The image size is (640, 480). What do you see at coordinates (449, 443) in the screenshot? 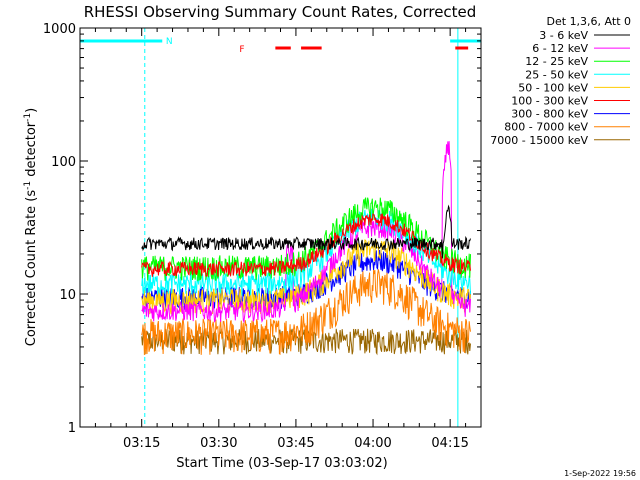
I see `x-tick-label-5: 04:15` at bounding box center [449, 443].